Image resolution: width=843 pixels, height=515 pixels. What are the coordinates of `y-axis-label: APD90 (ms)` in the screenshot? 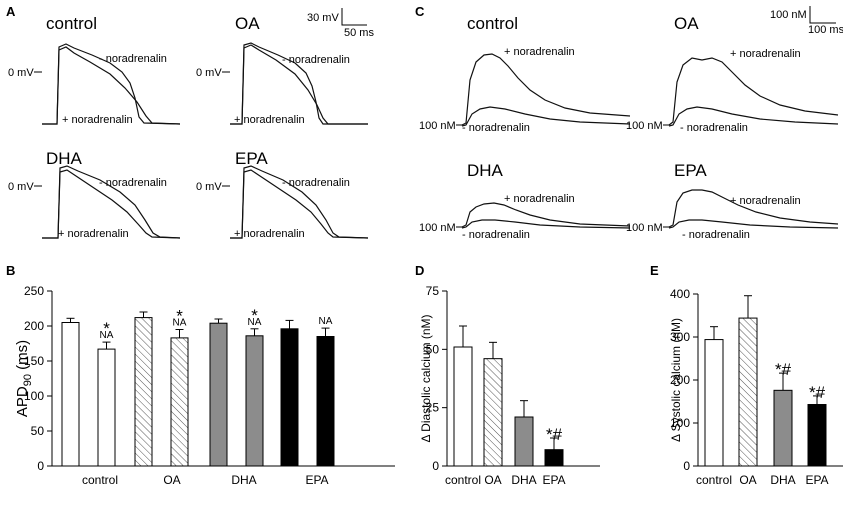 It's located at (24, 378).